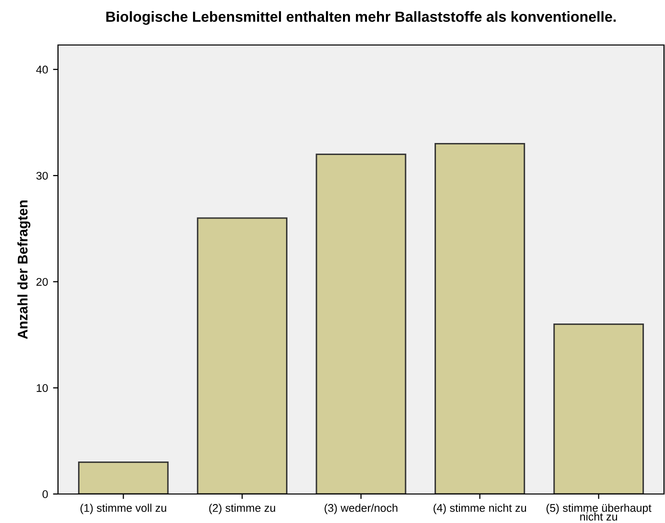  Describe the element at coordinates (480, 509) in the screenshot. I see `x-tick-label: (4) stimme nicht zu` at that location.